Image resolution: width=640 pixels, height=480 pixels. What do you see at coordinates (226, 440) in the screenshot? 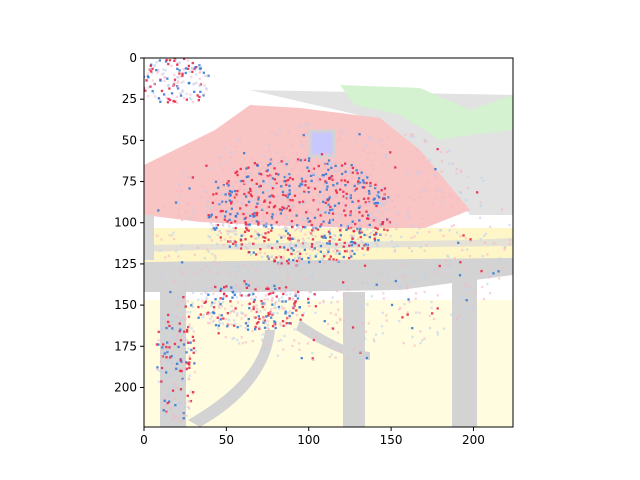
I see `x-tick-label: 50` at bounding box center [226, 440].